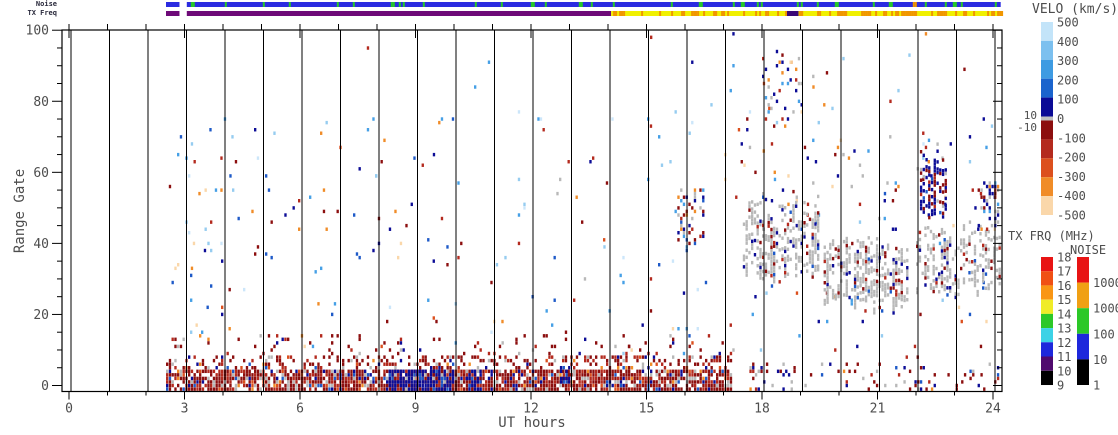  I want to click on txfrq-cb-tick: 18, so click(1064, 258).